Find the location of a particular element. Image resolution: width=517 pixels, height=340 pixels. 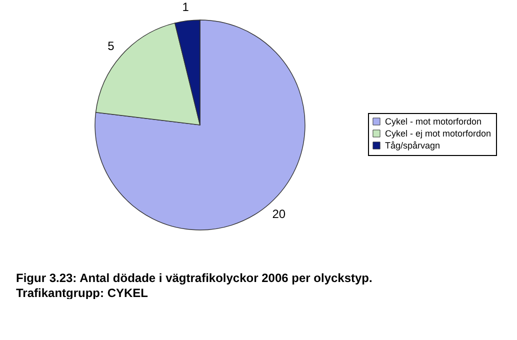

legend-label: Cykel - ej mot motorfordon is located at coordinates (438, 133).